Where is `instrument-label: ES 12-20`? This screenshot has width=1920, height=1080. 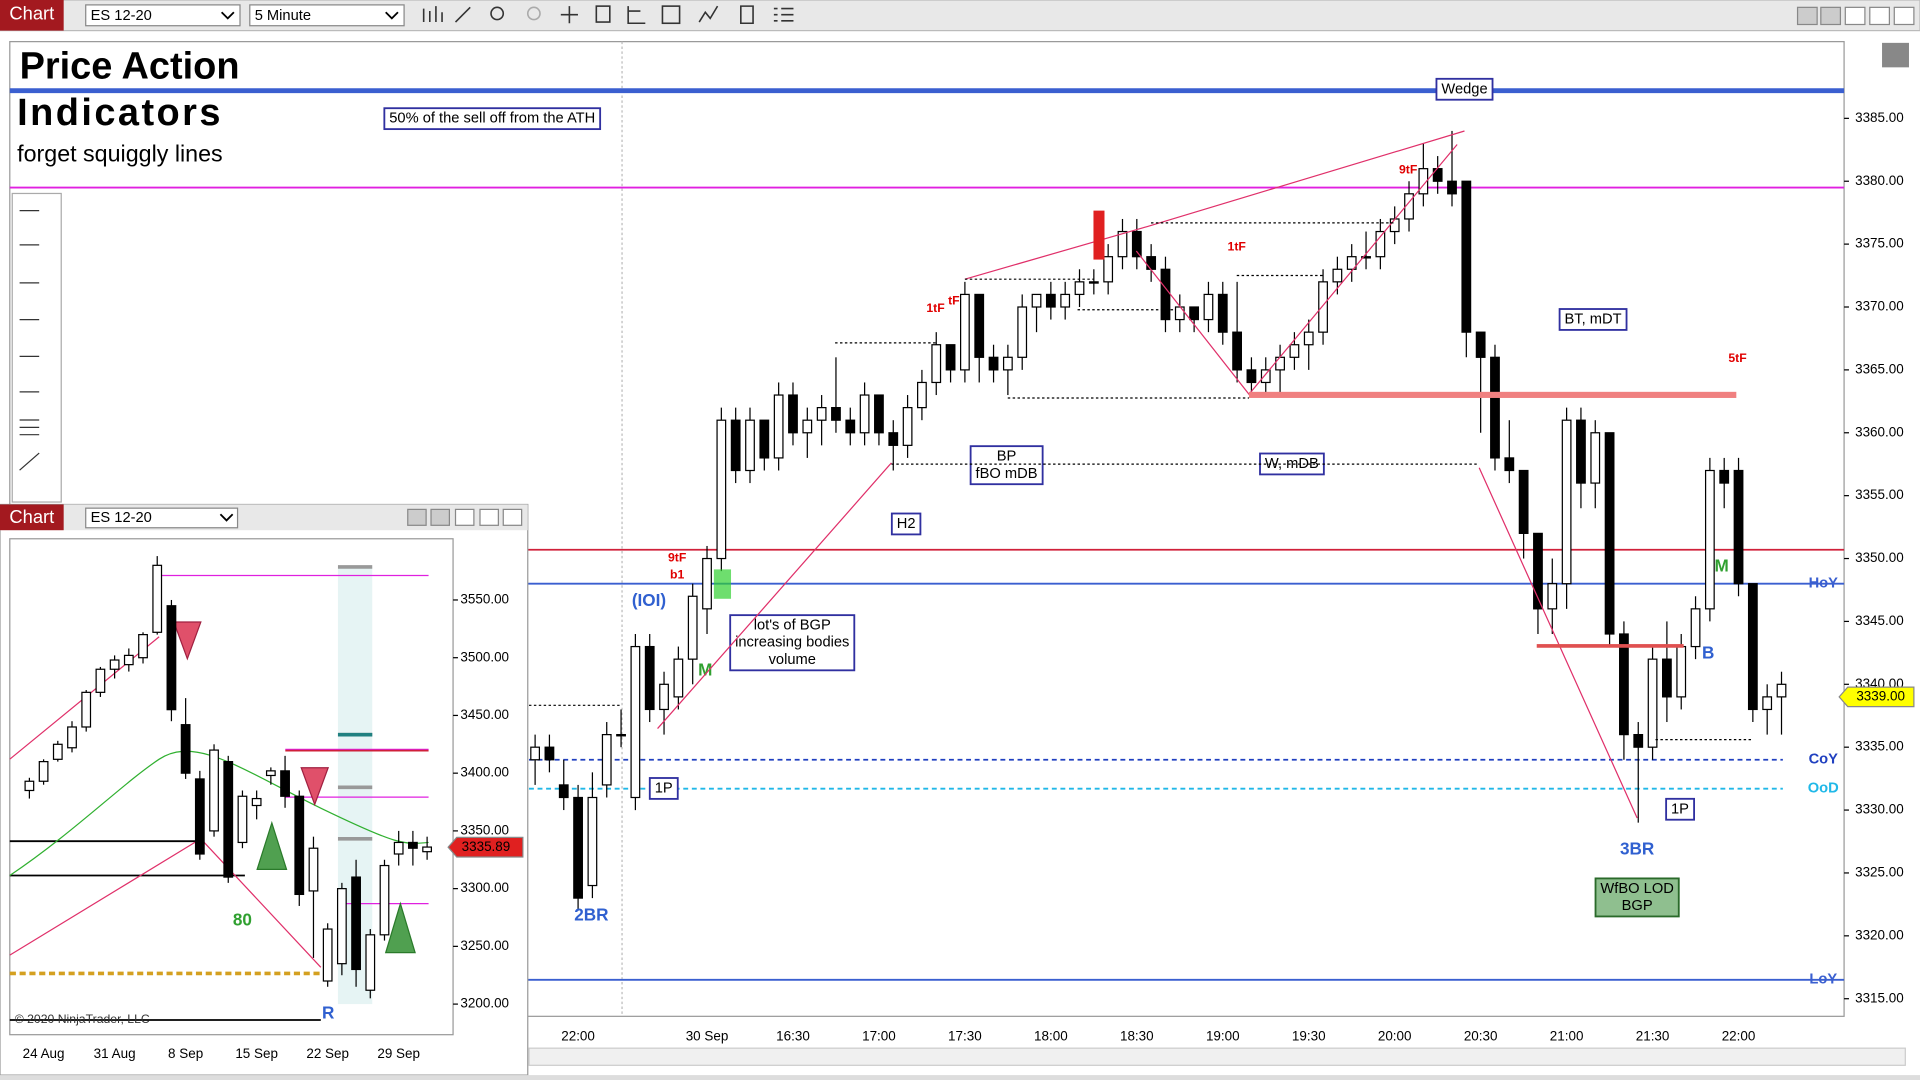
instrument-label: ES 12-20 is located at coordinates (121, 16).